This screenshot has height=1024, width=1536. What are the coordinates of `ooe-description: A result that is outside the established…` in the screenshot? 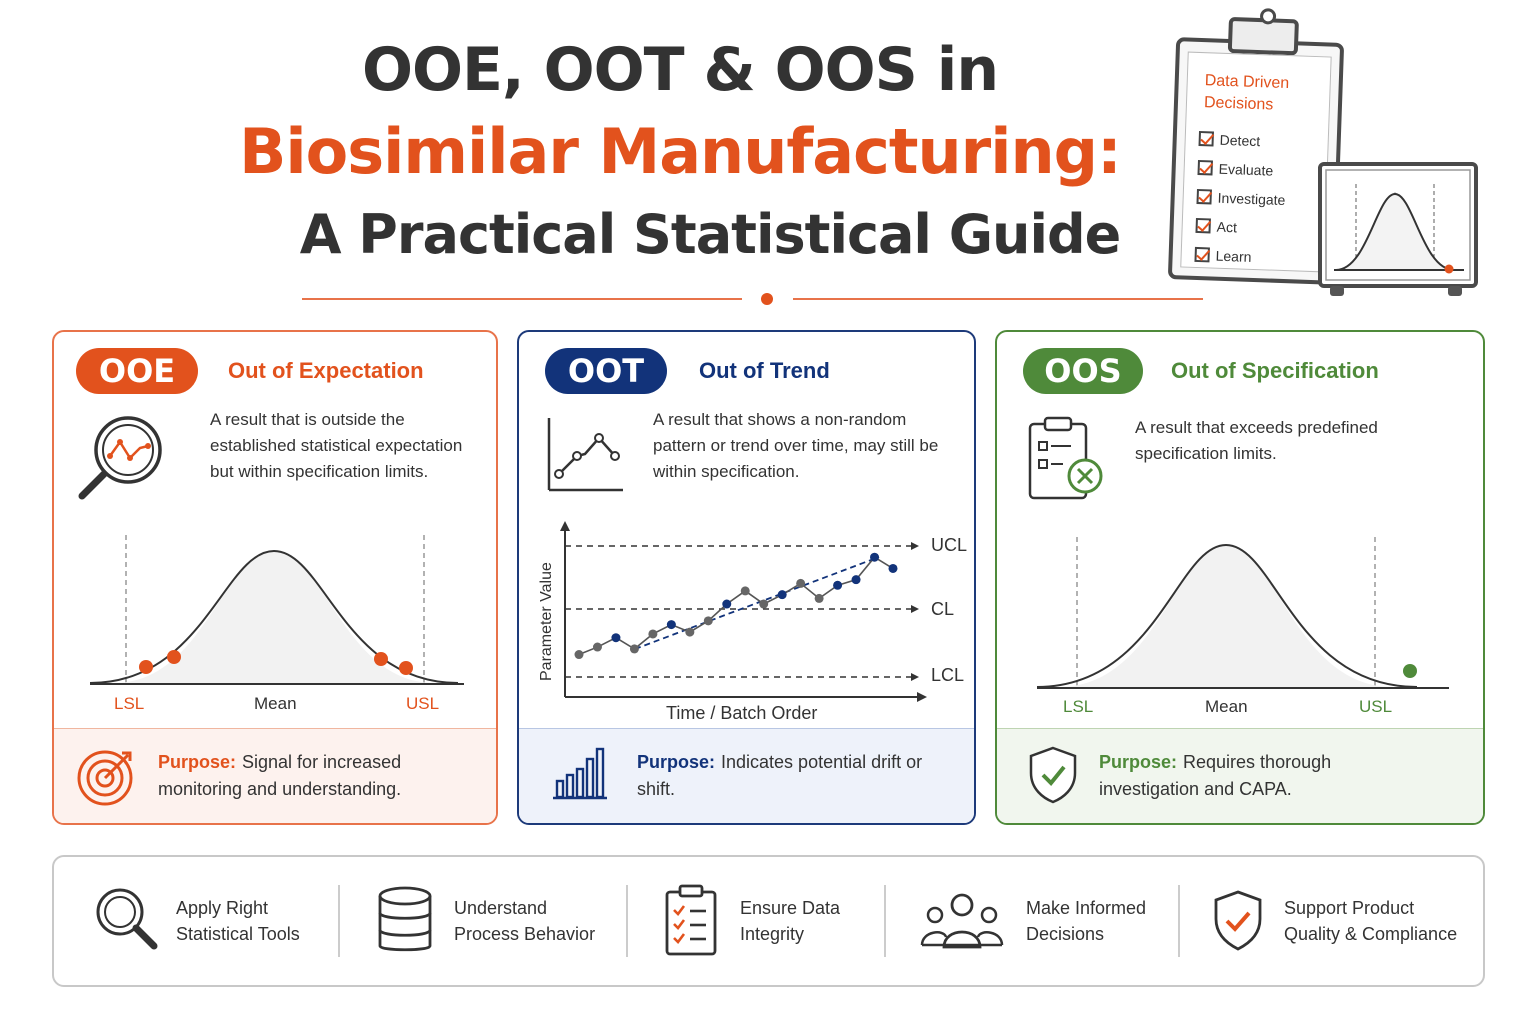 It's located at (336, 445).